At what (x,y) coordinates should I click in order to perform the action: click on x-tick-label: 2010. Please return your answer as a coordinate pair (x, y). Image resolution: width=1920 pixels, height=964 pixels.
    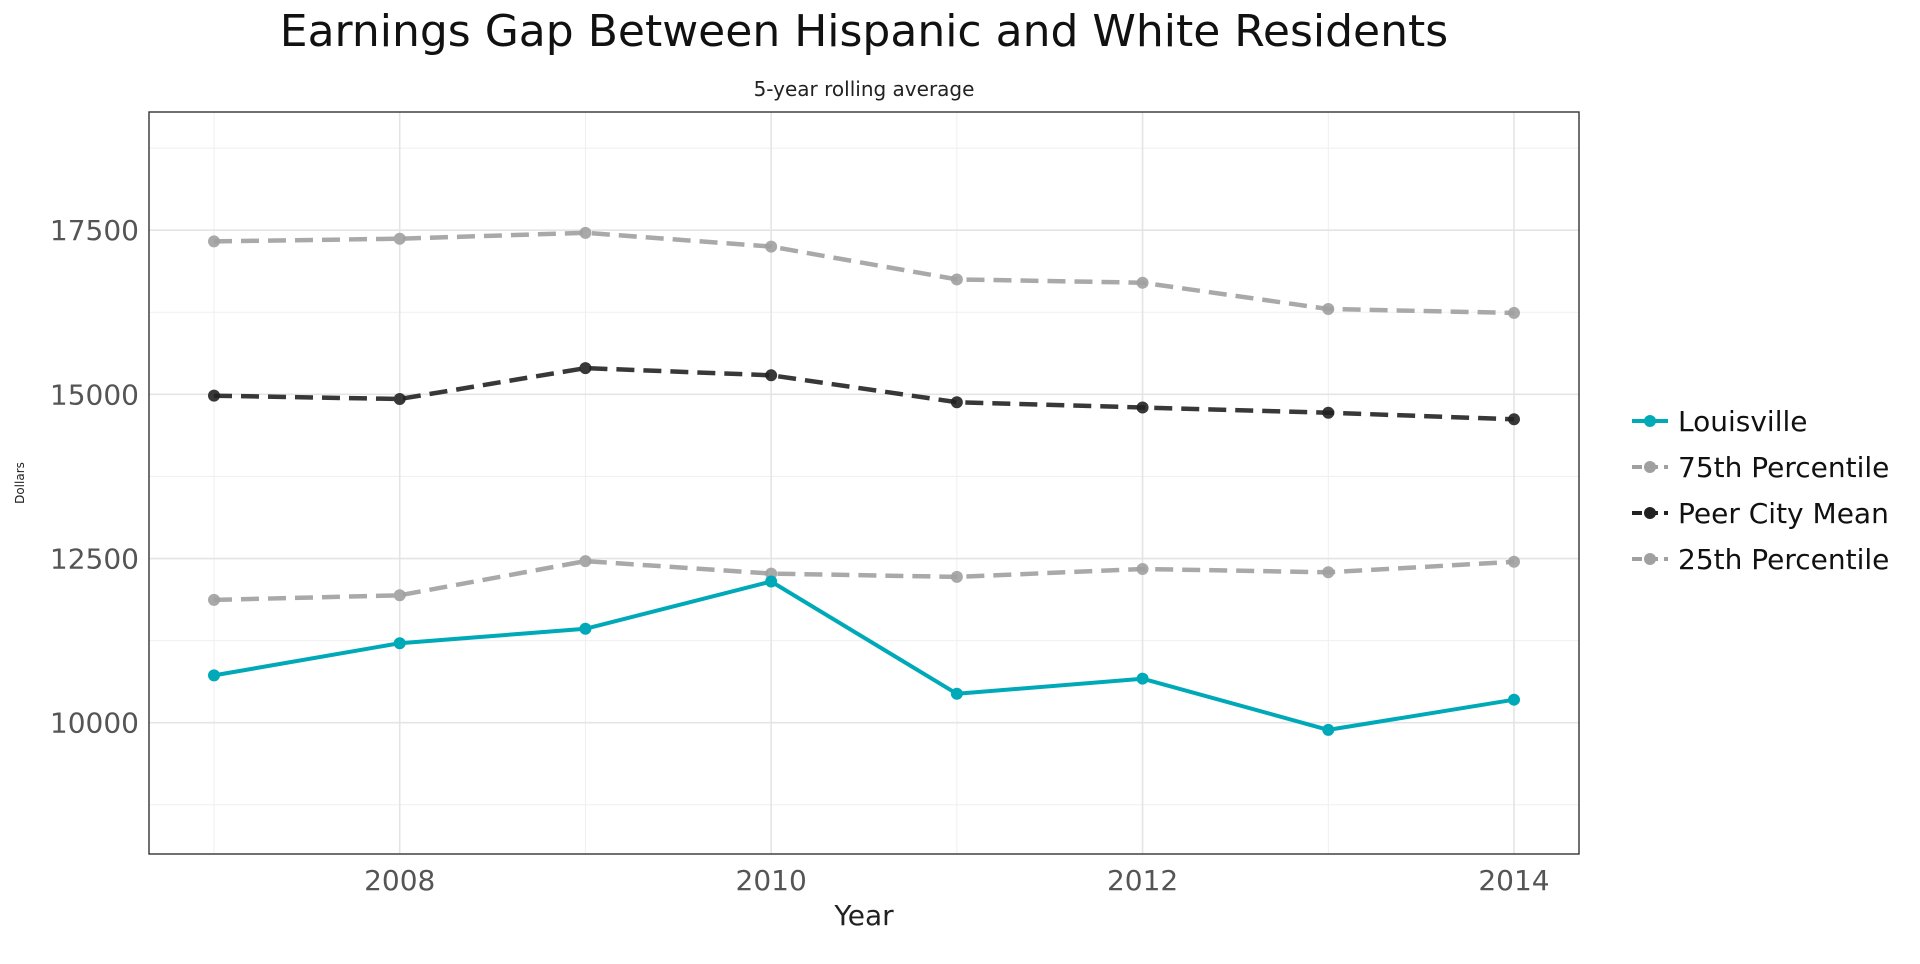
    Looking at the image, I should click on (771, 880).